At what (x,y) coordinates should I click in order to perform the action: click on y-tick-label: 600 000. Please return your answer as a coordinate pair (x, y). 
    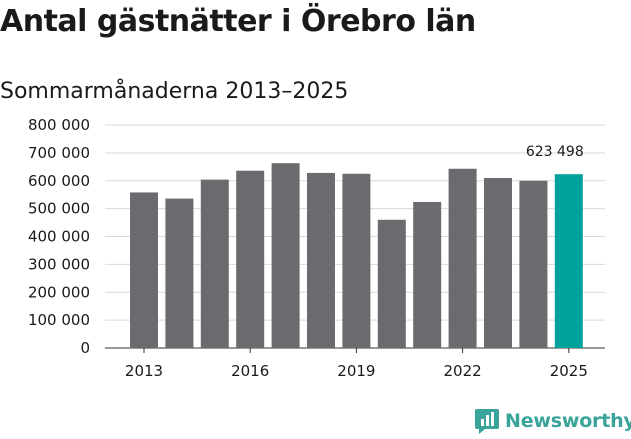
    Looking at the image, I should click on (59, 181).